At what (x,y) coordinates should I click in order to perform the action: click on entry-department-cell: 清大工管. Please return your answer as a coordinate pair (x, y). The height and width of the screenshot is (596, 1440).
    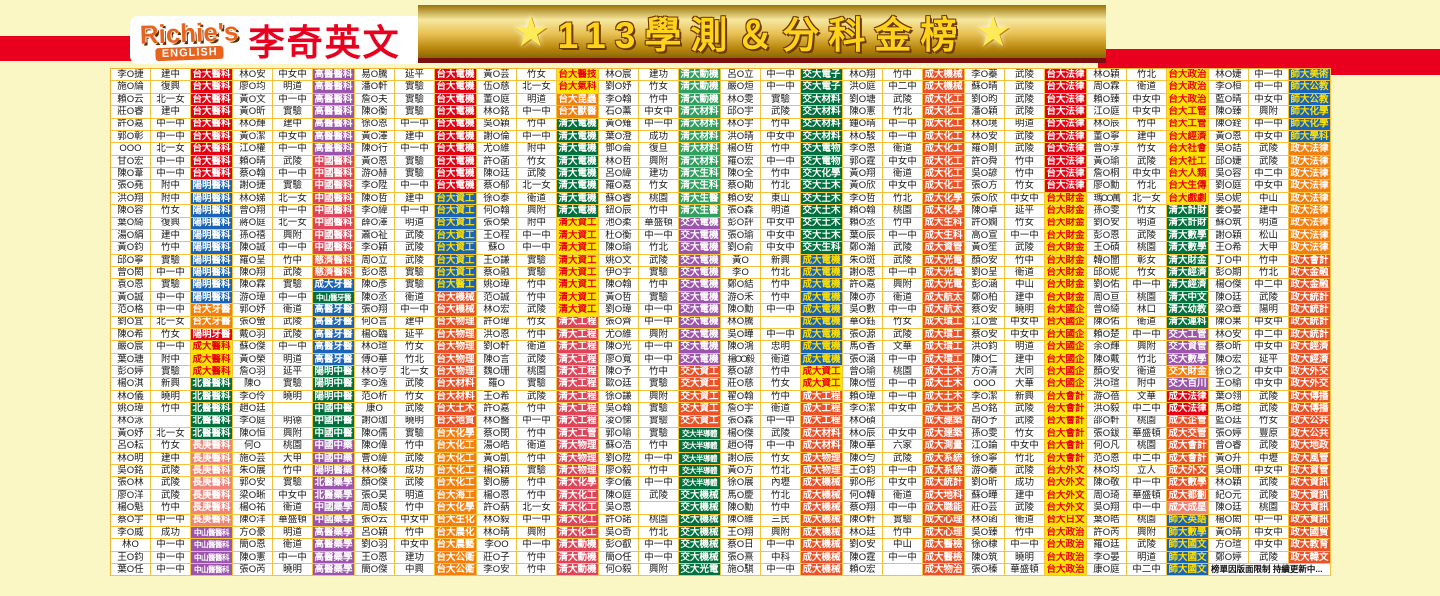
    Looking at the image, I should click on (578, 434).